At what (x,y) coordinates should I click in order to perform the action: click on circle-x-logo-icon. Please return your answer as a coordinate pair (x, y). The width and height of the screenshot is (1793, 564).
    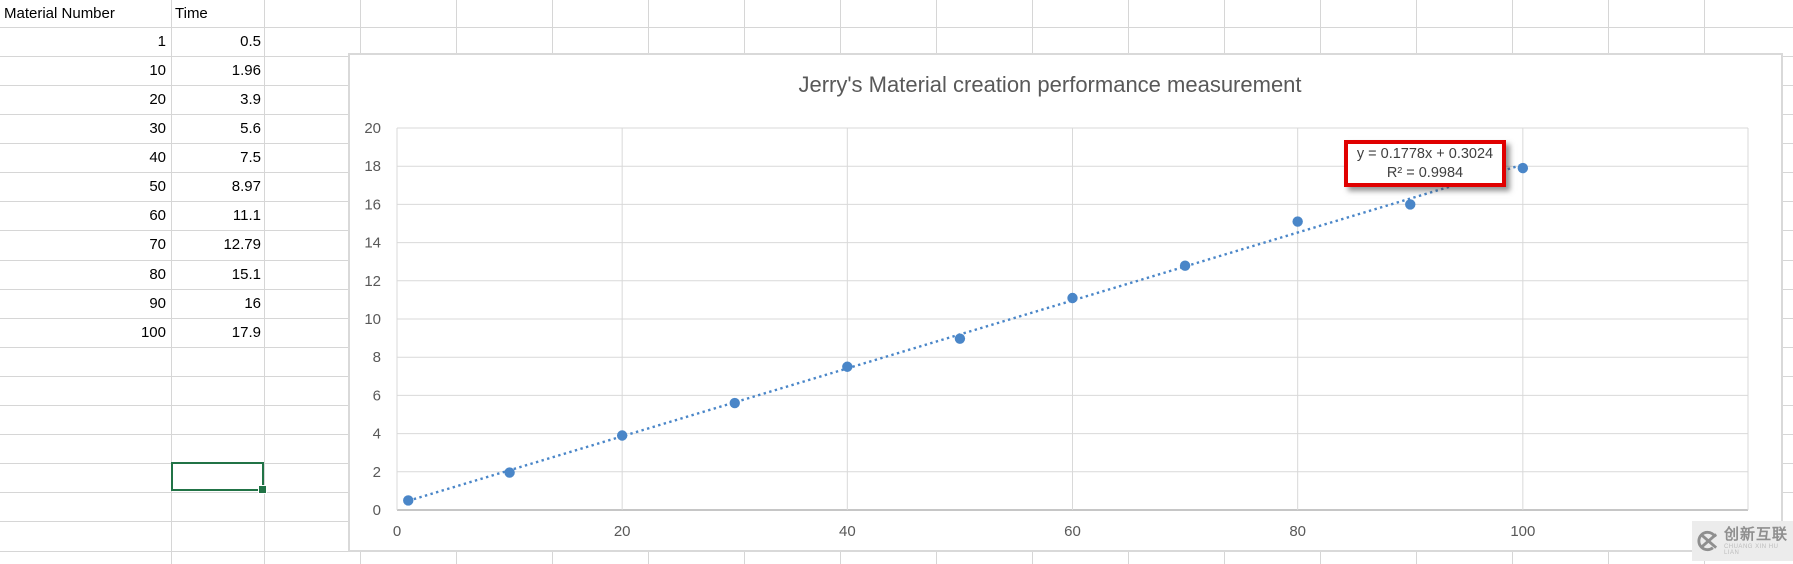
    Looking at the image, I should click on (1707, 541).